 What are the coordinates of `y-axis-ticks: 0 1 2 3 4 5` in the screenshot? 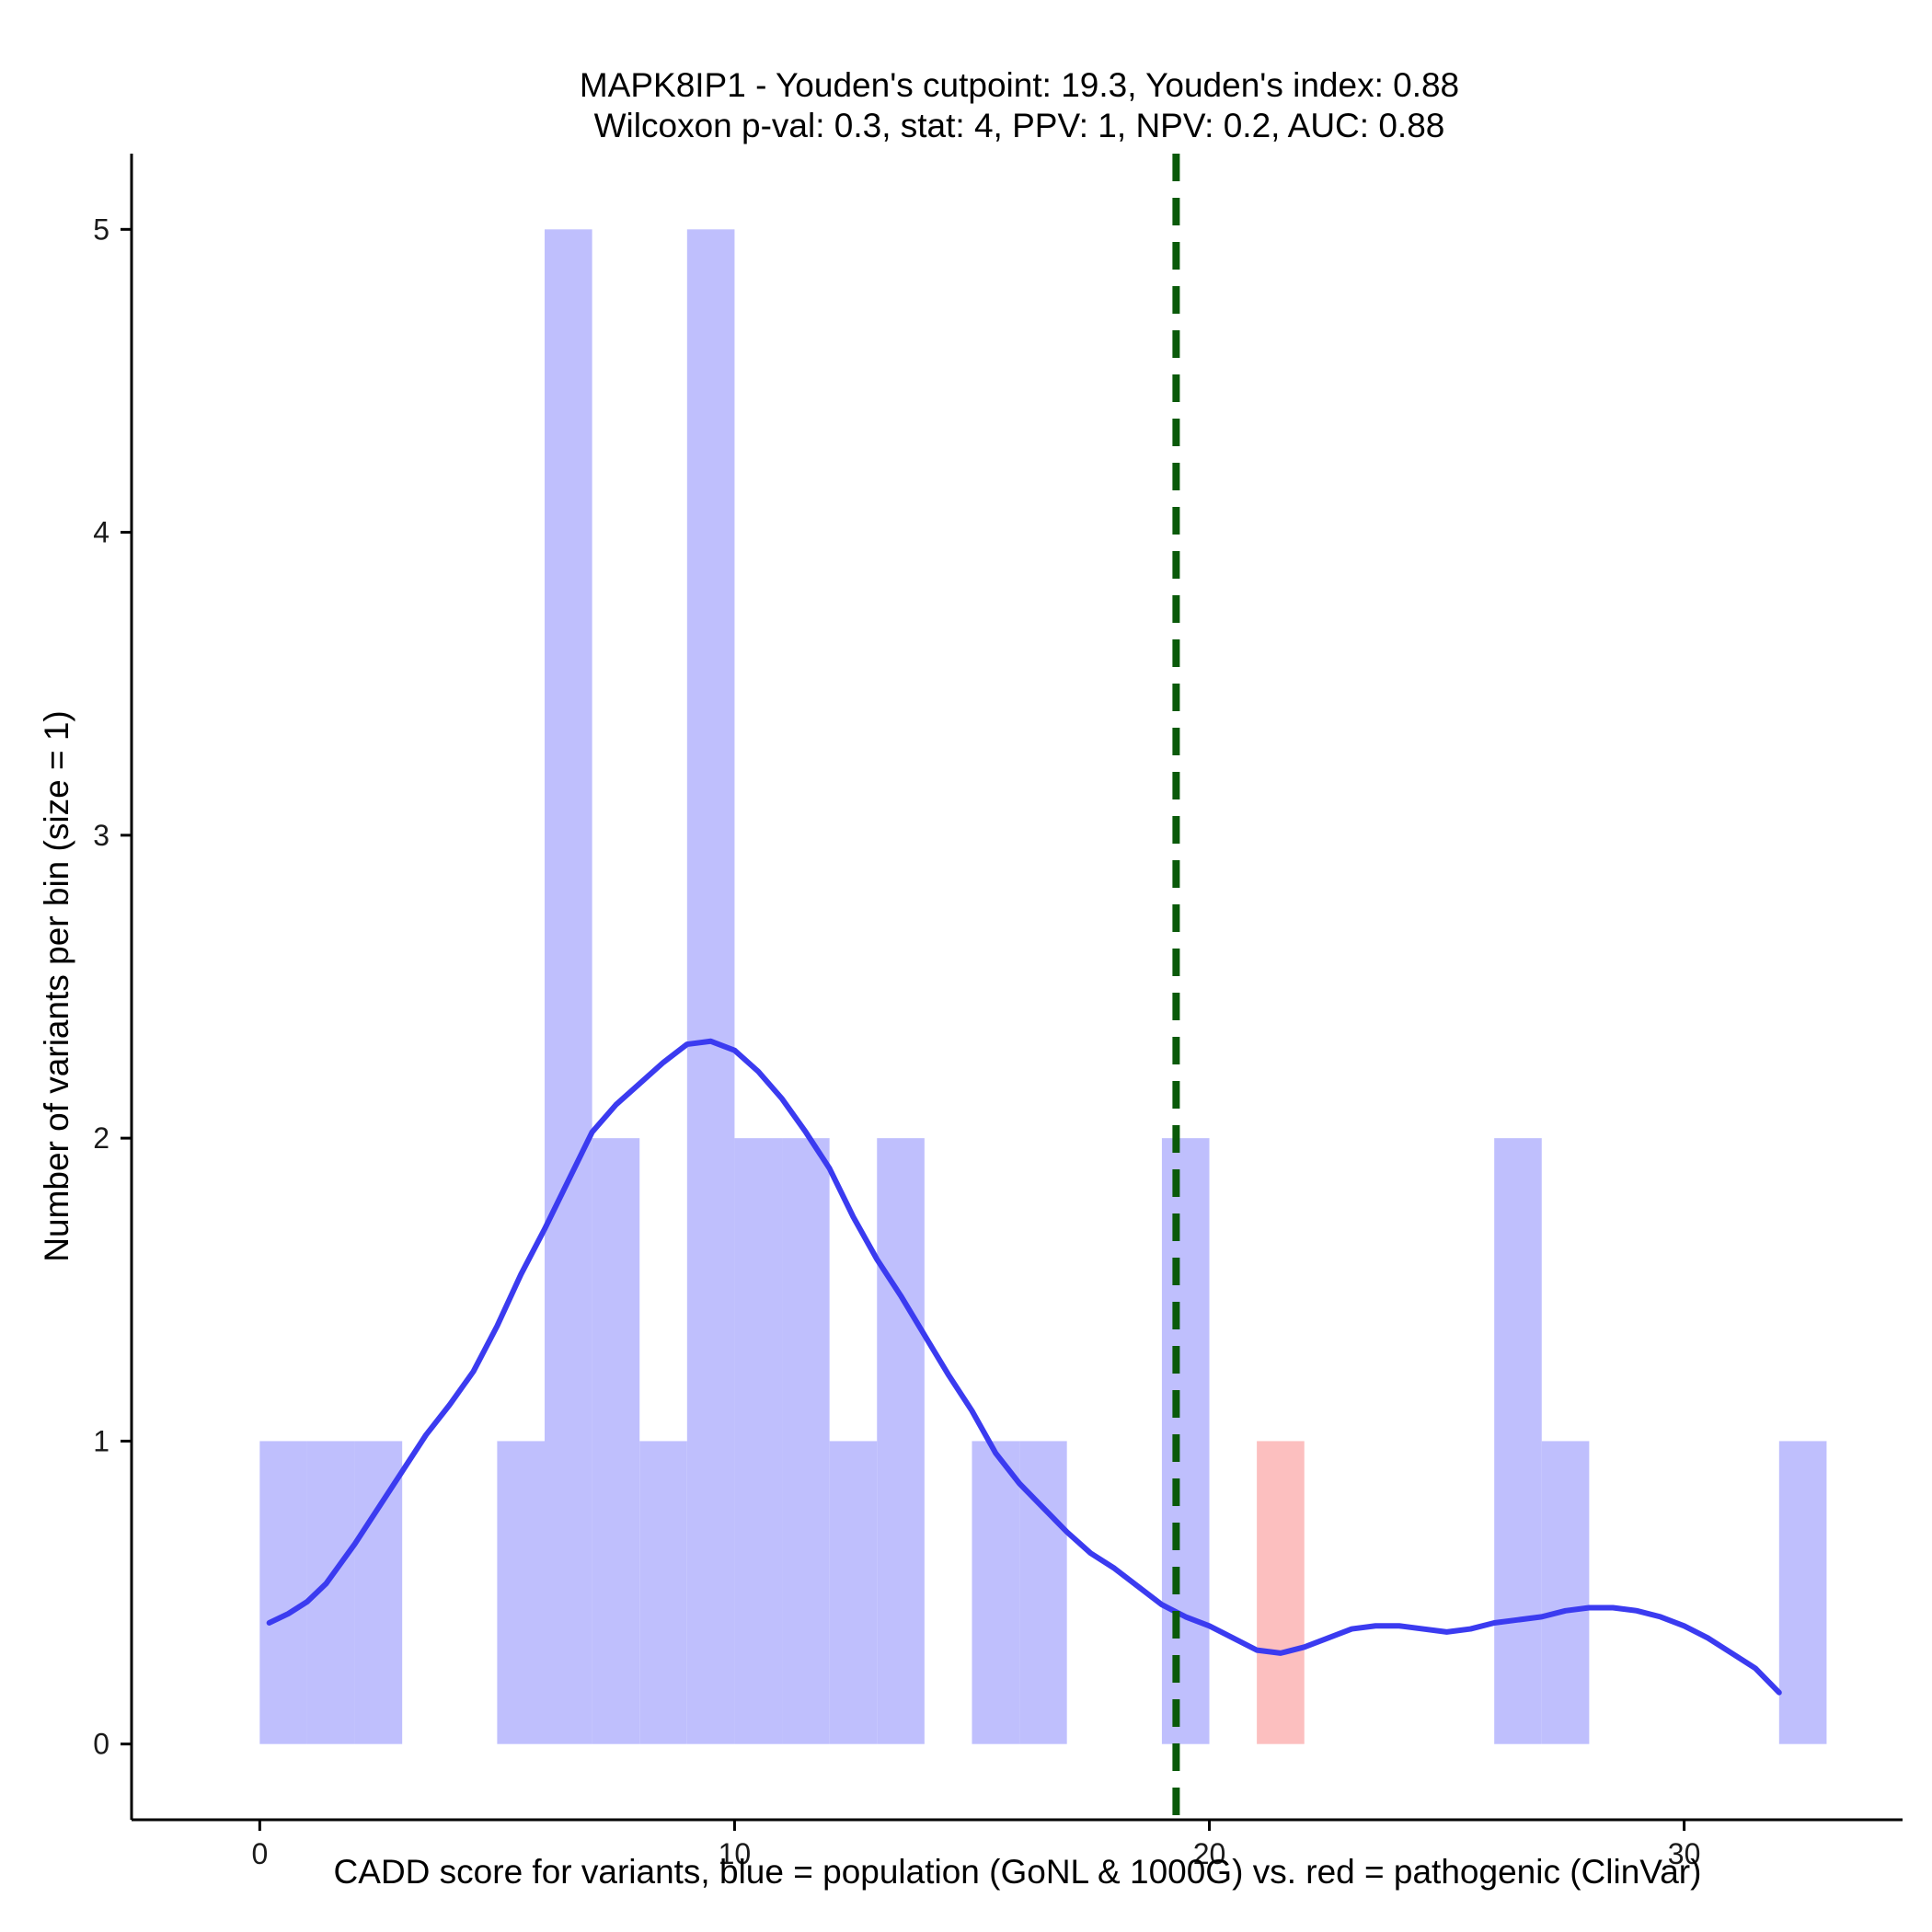 It's located at (112, 987).